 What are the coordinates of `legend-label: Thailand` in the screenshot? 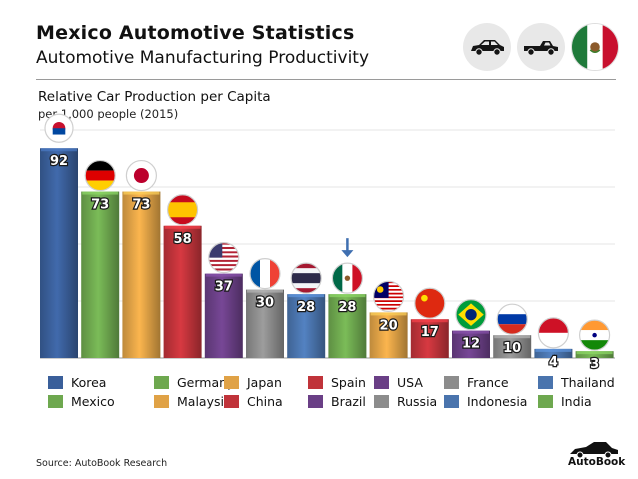 It's located at (588, 382).